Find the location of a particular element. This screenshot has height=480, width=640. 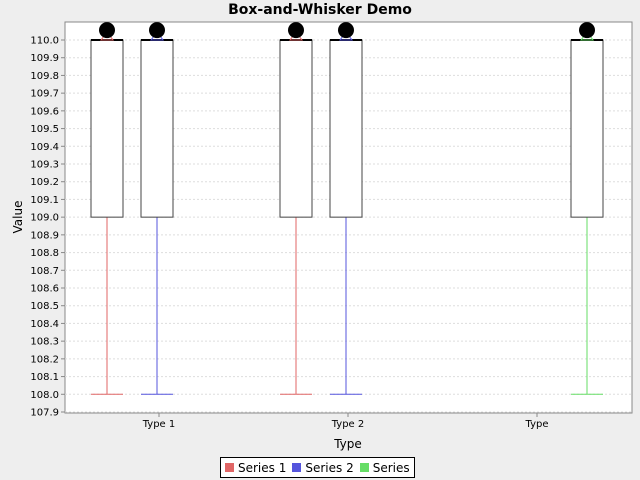

y-tick-label: 109.1 is located at coordinates (44, 200).